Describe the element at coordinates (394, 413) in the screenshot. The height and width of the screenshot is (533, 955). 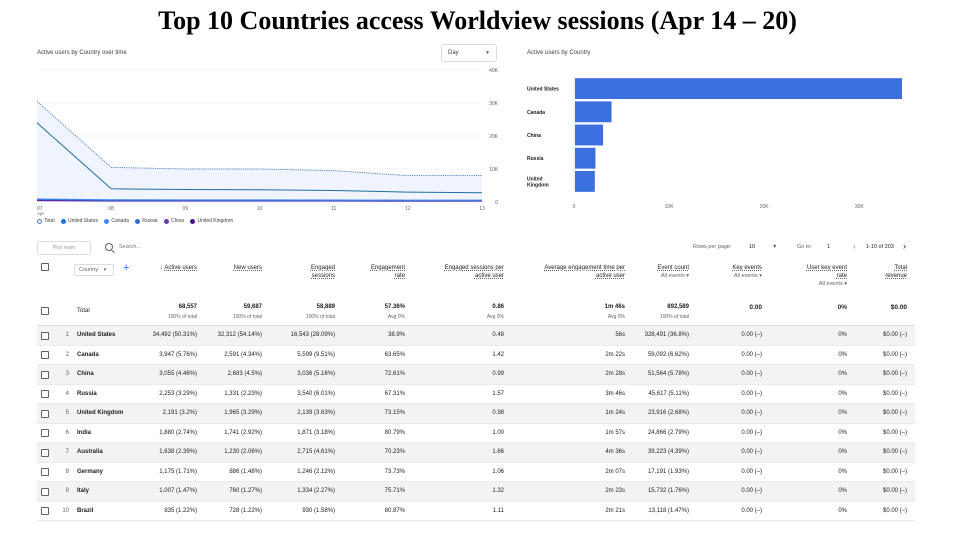
I see `cell-engagement-rate: 73.15%` at that location.